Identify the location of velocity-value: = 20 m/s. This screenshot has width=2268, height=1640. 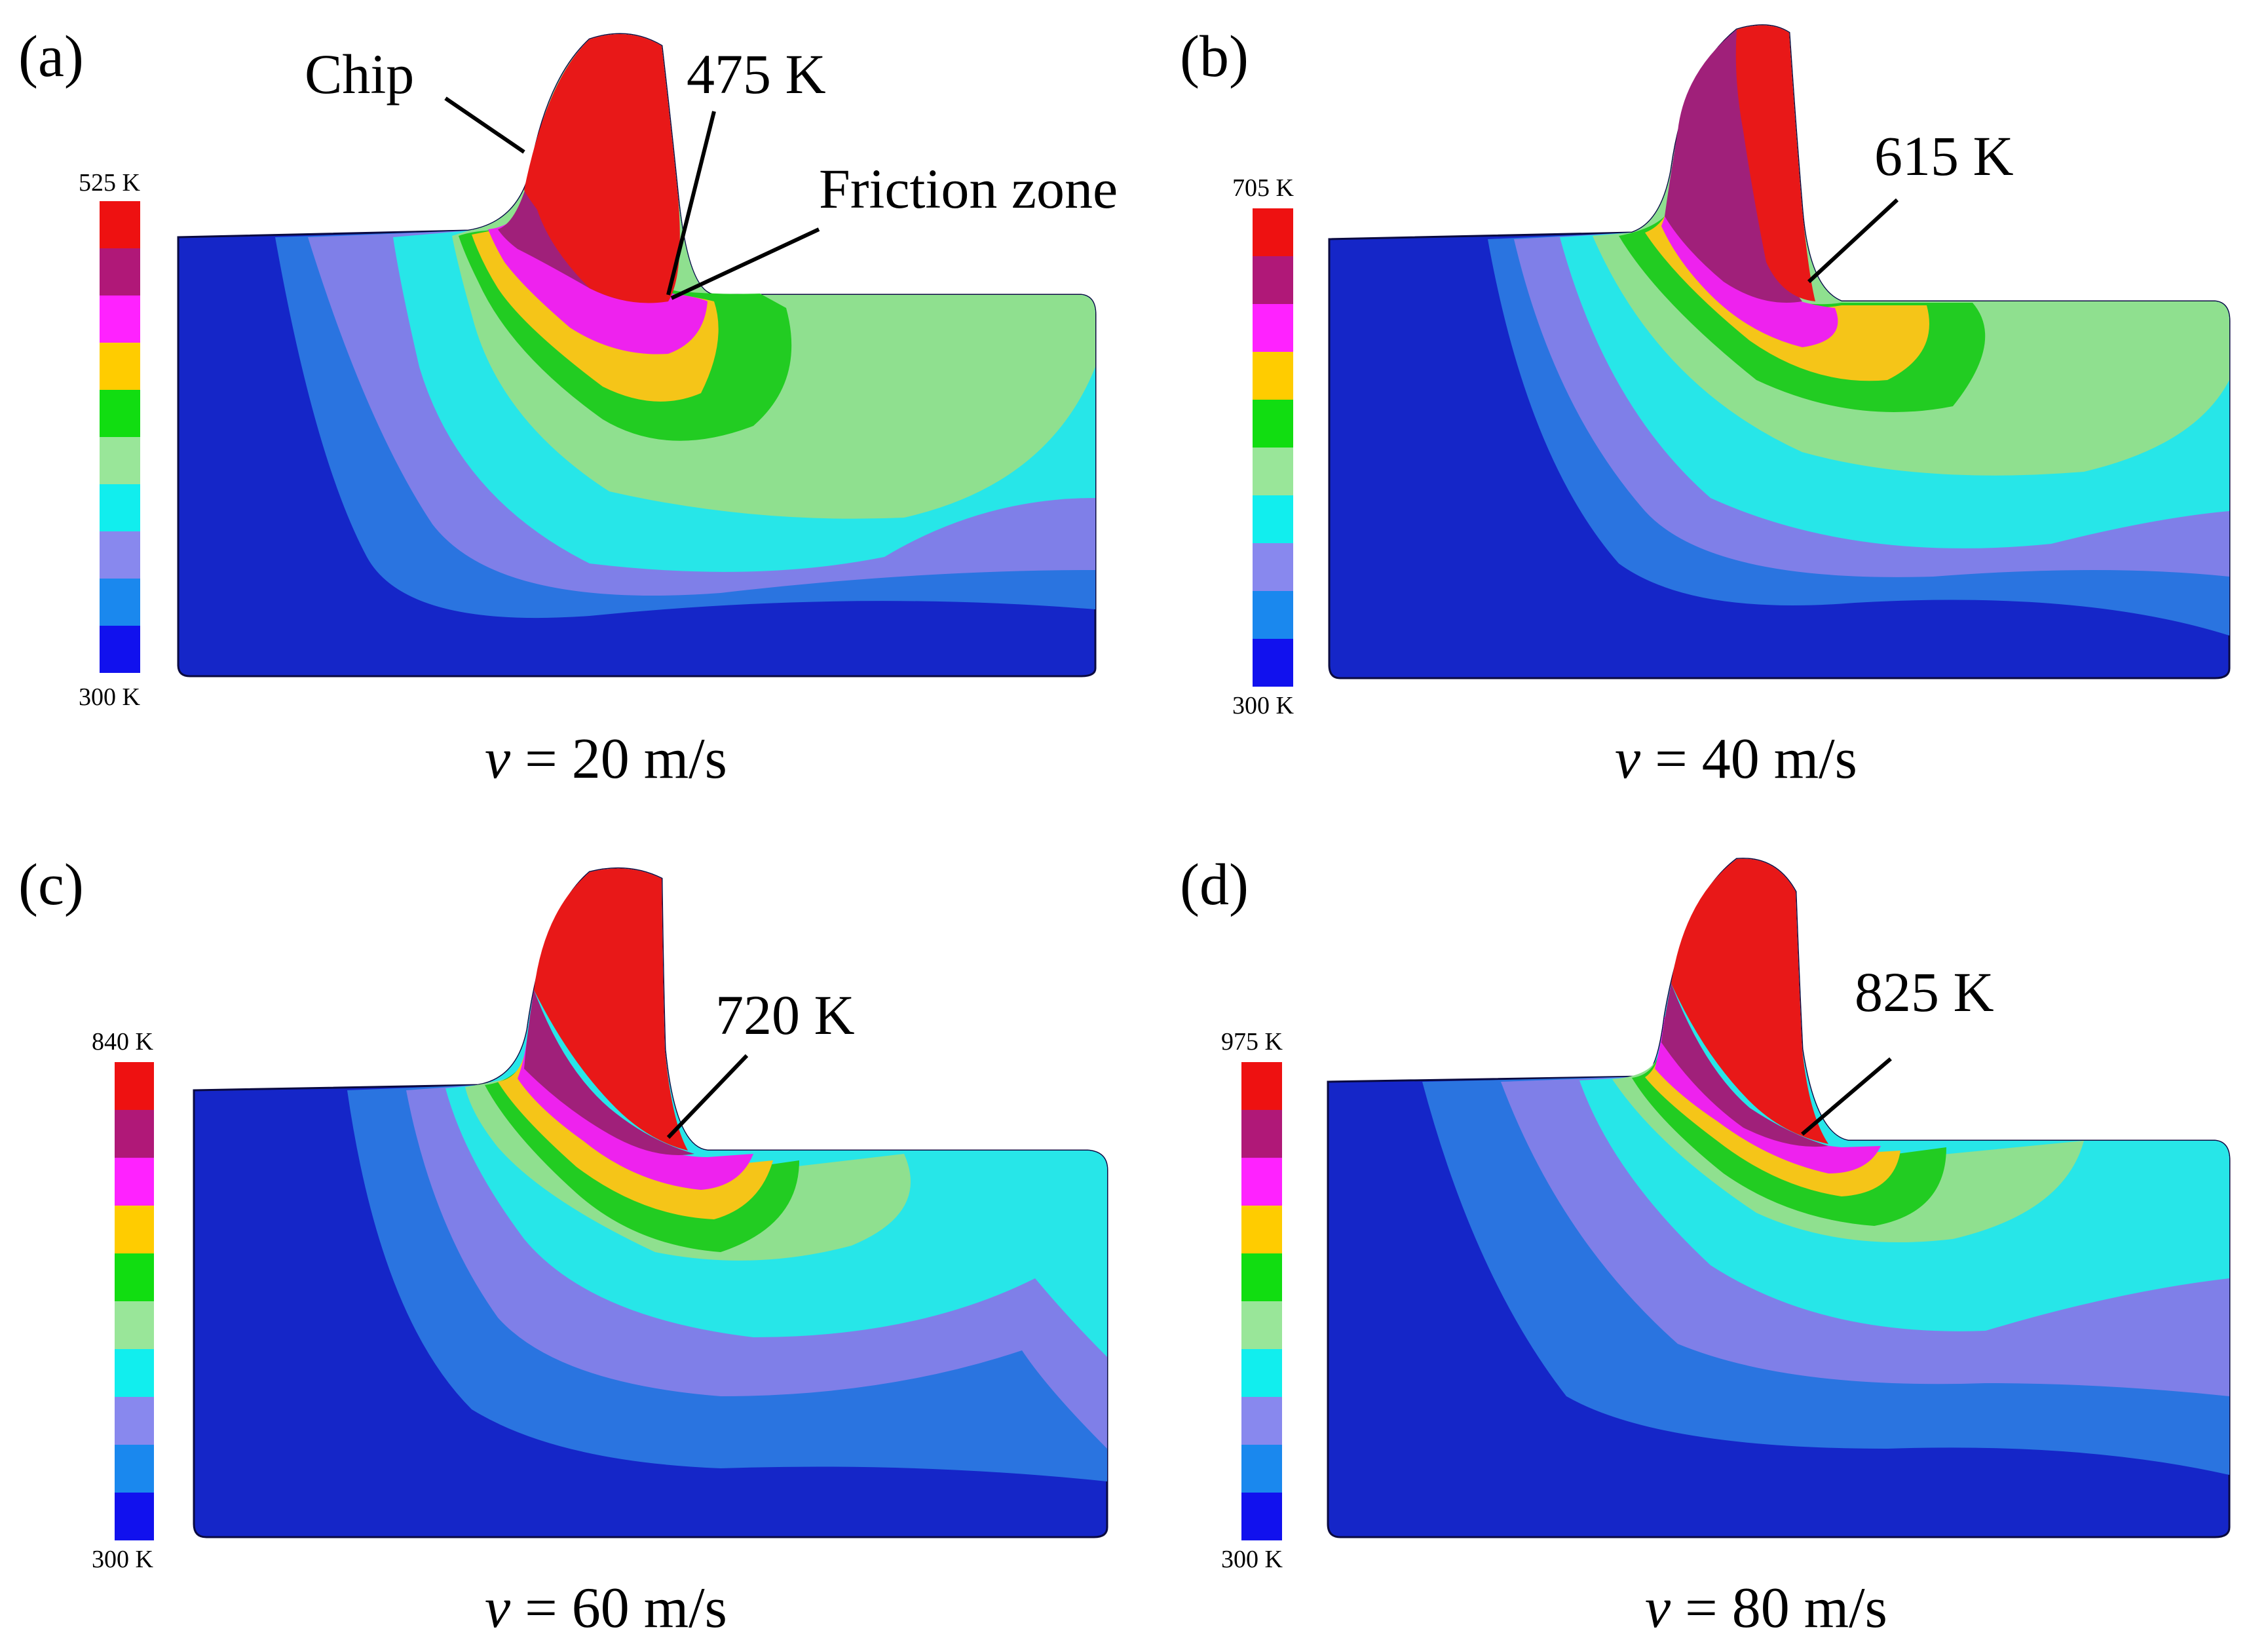
(619, 759).